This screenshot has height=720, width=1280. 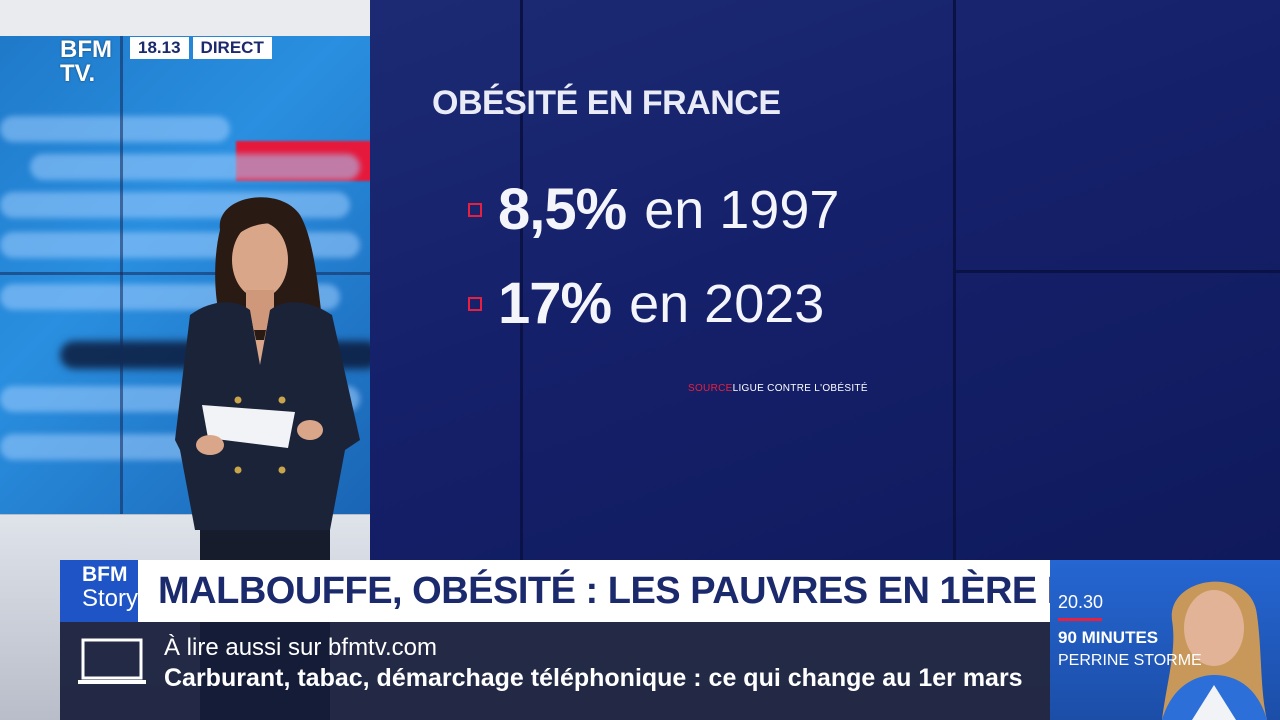 What do you see at coordinates (112, 661) in the screenshot?
I see `monitor-icon` at bounding box center [112, 661].